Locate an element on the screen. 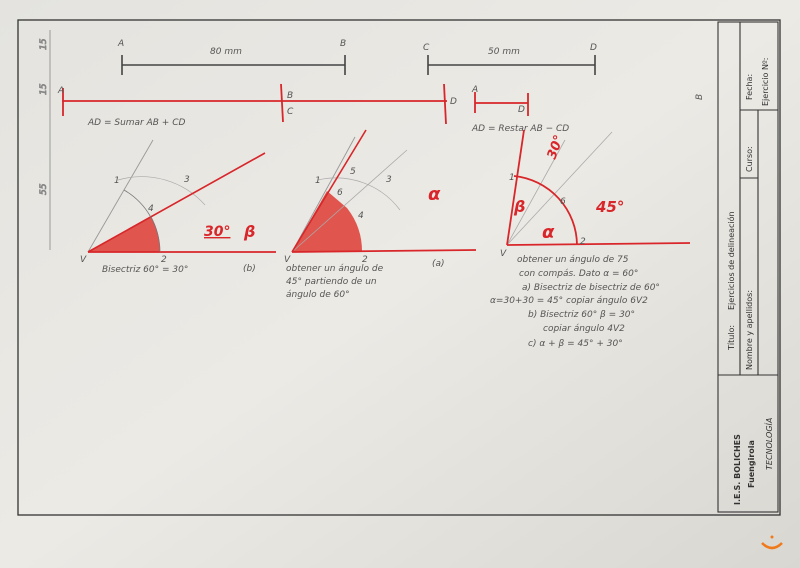 The height and width of the screenshot is (568, 800). diff-d: D is located at coordinates (521, 110).